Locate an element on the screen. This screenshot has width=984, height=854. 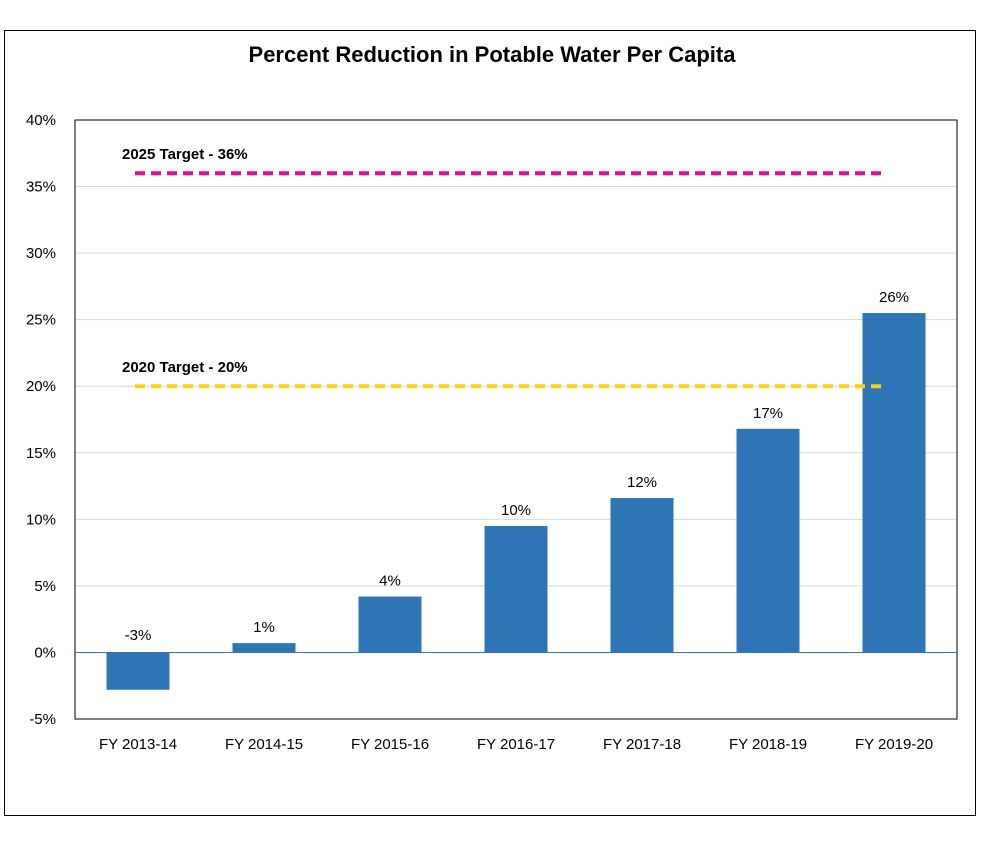
y-tick-label: 20% is located at coordinates (41, 386).